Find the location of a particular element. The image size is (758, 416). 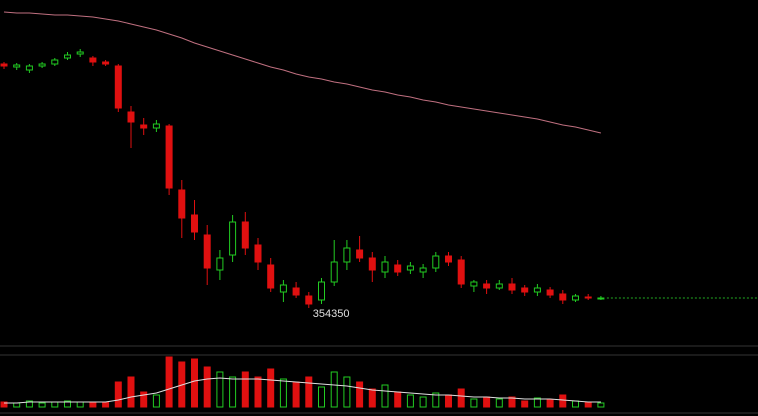

volume-average-line is located at coordinates (302, 390).